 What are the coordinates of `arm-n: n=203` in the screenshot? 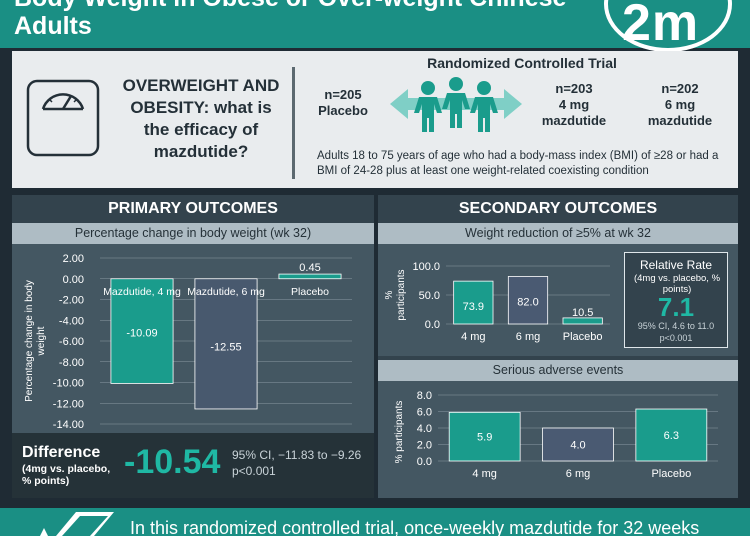 It's located at (574, 88).